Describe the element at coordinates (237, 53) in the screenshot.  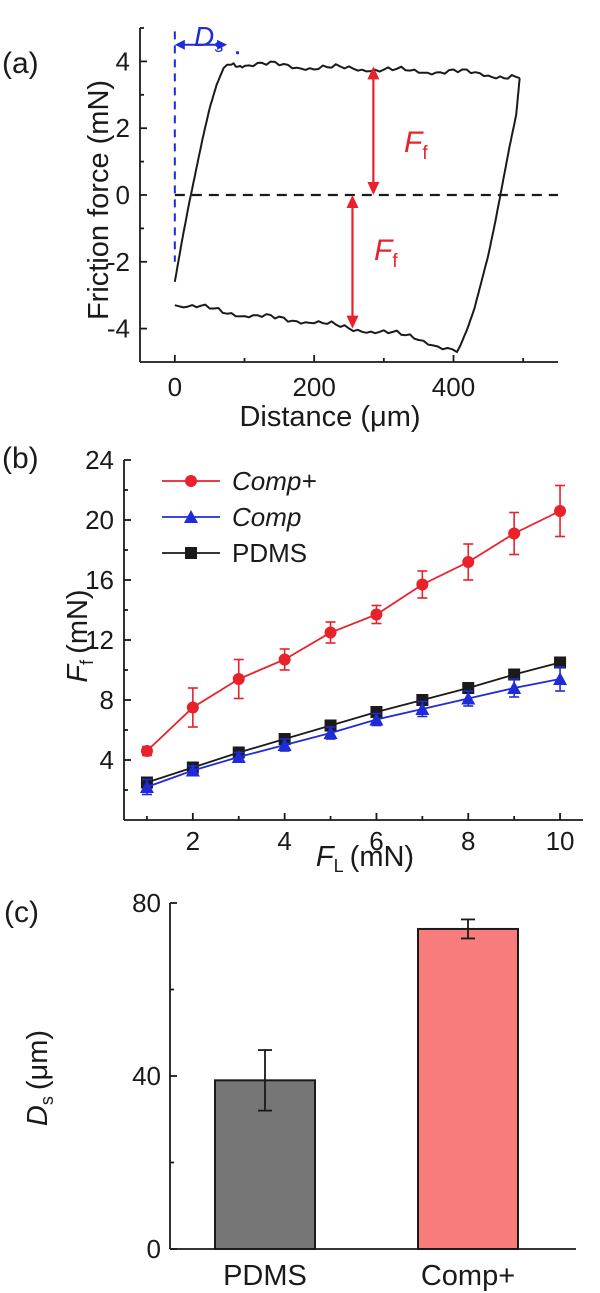
I see `ds-dot` at that location.